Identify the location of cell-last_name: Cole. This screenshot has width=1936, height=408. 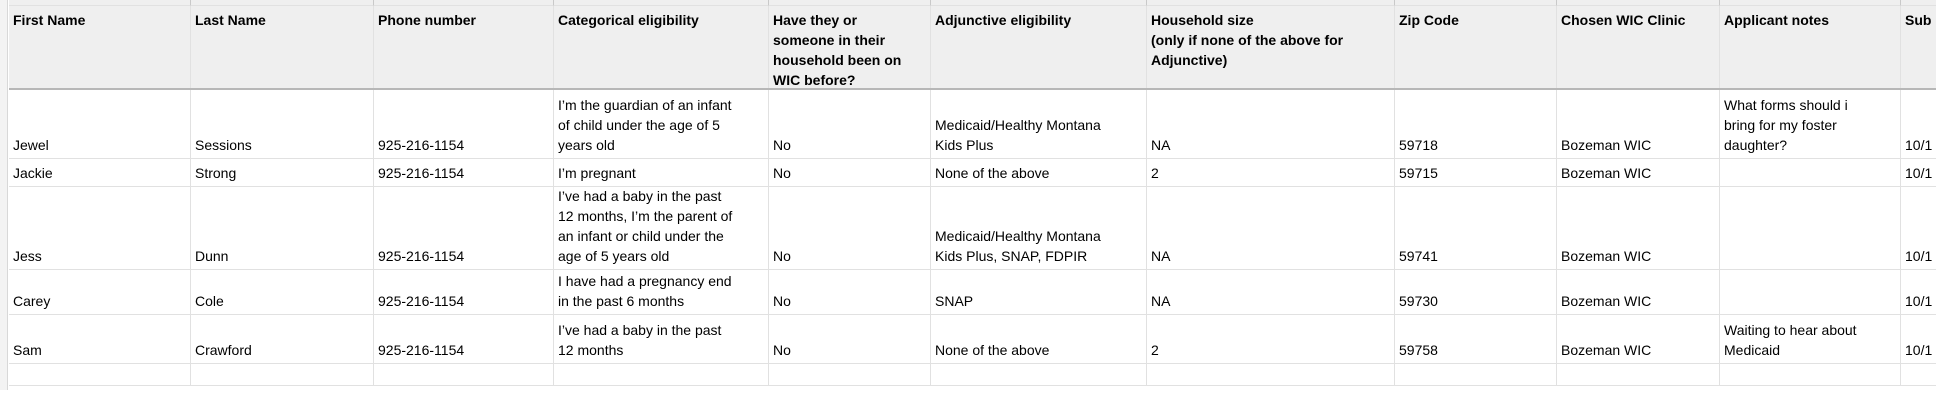
(282, 292).